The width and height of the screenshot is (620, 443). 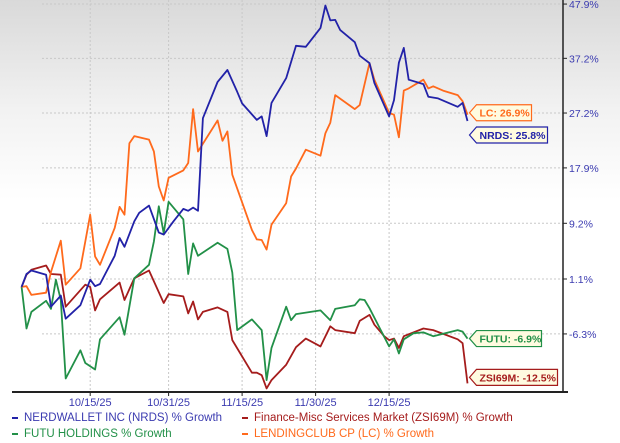 I want to click on legend-item-lc: LENDINGCLUB CP (LC) % Growth, so click(x=338, y=434).